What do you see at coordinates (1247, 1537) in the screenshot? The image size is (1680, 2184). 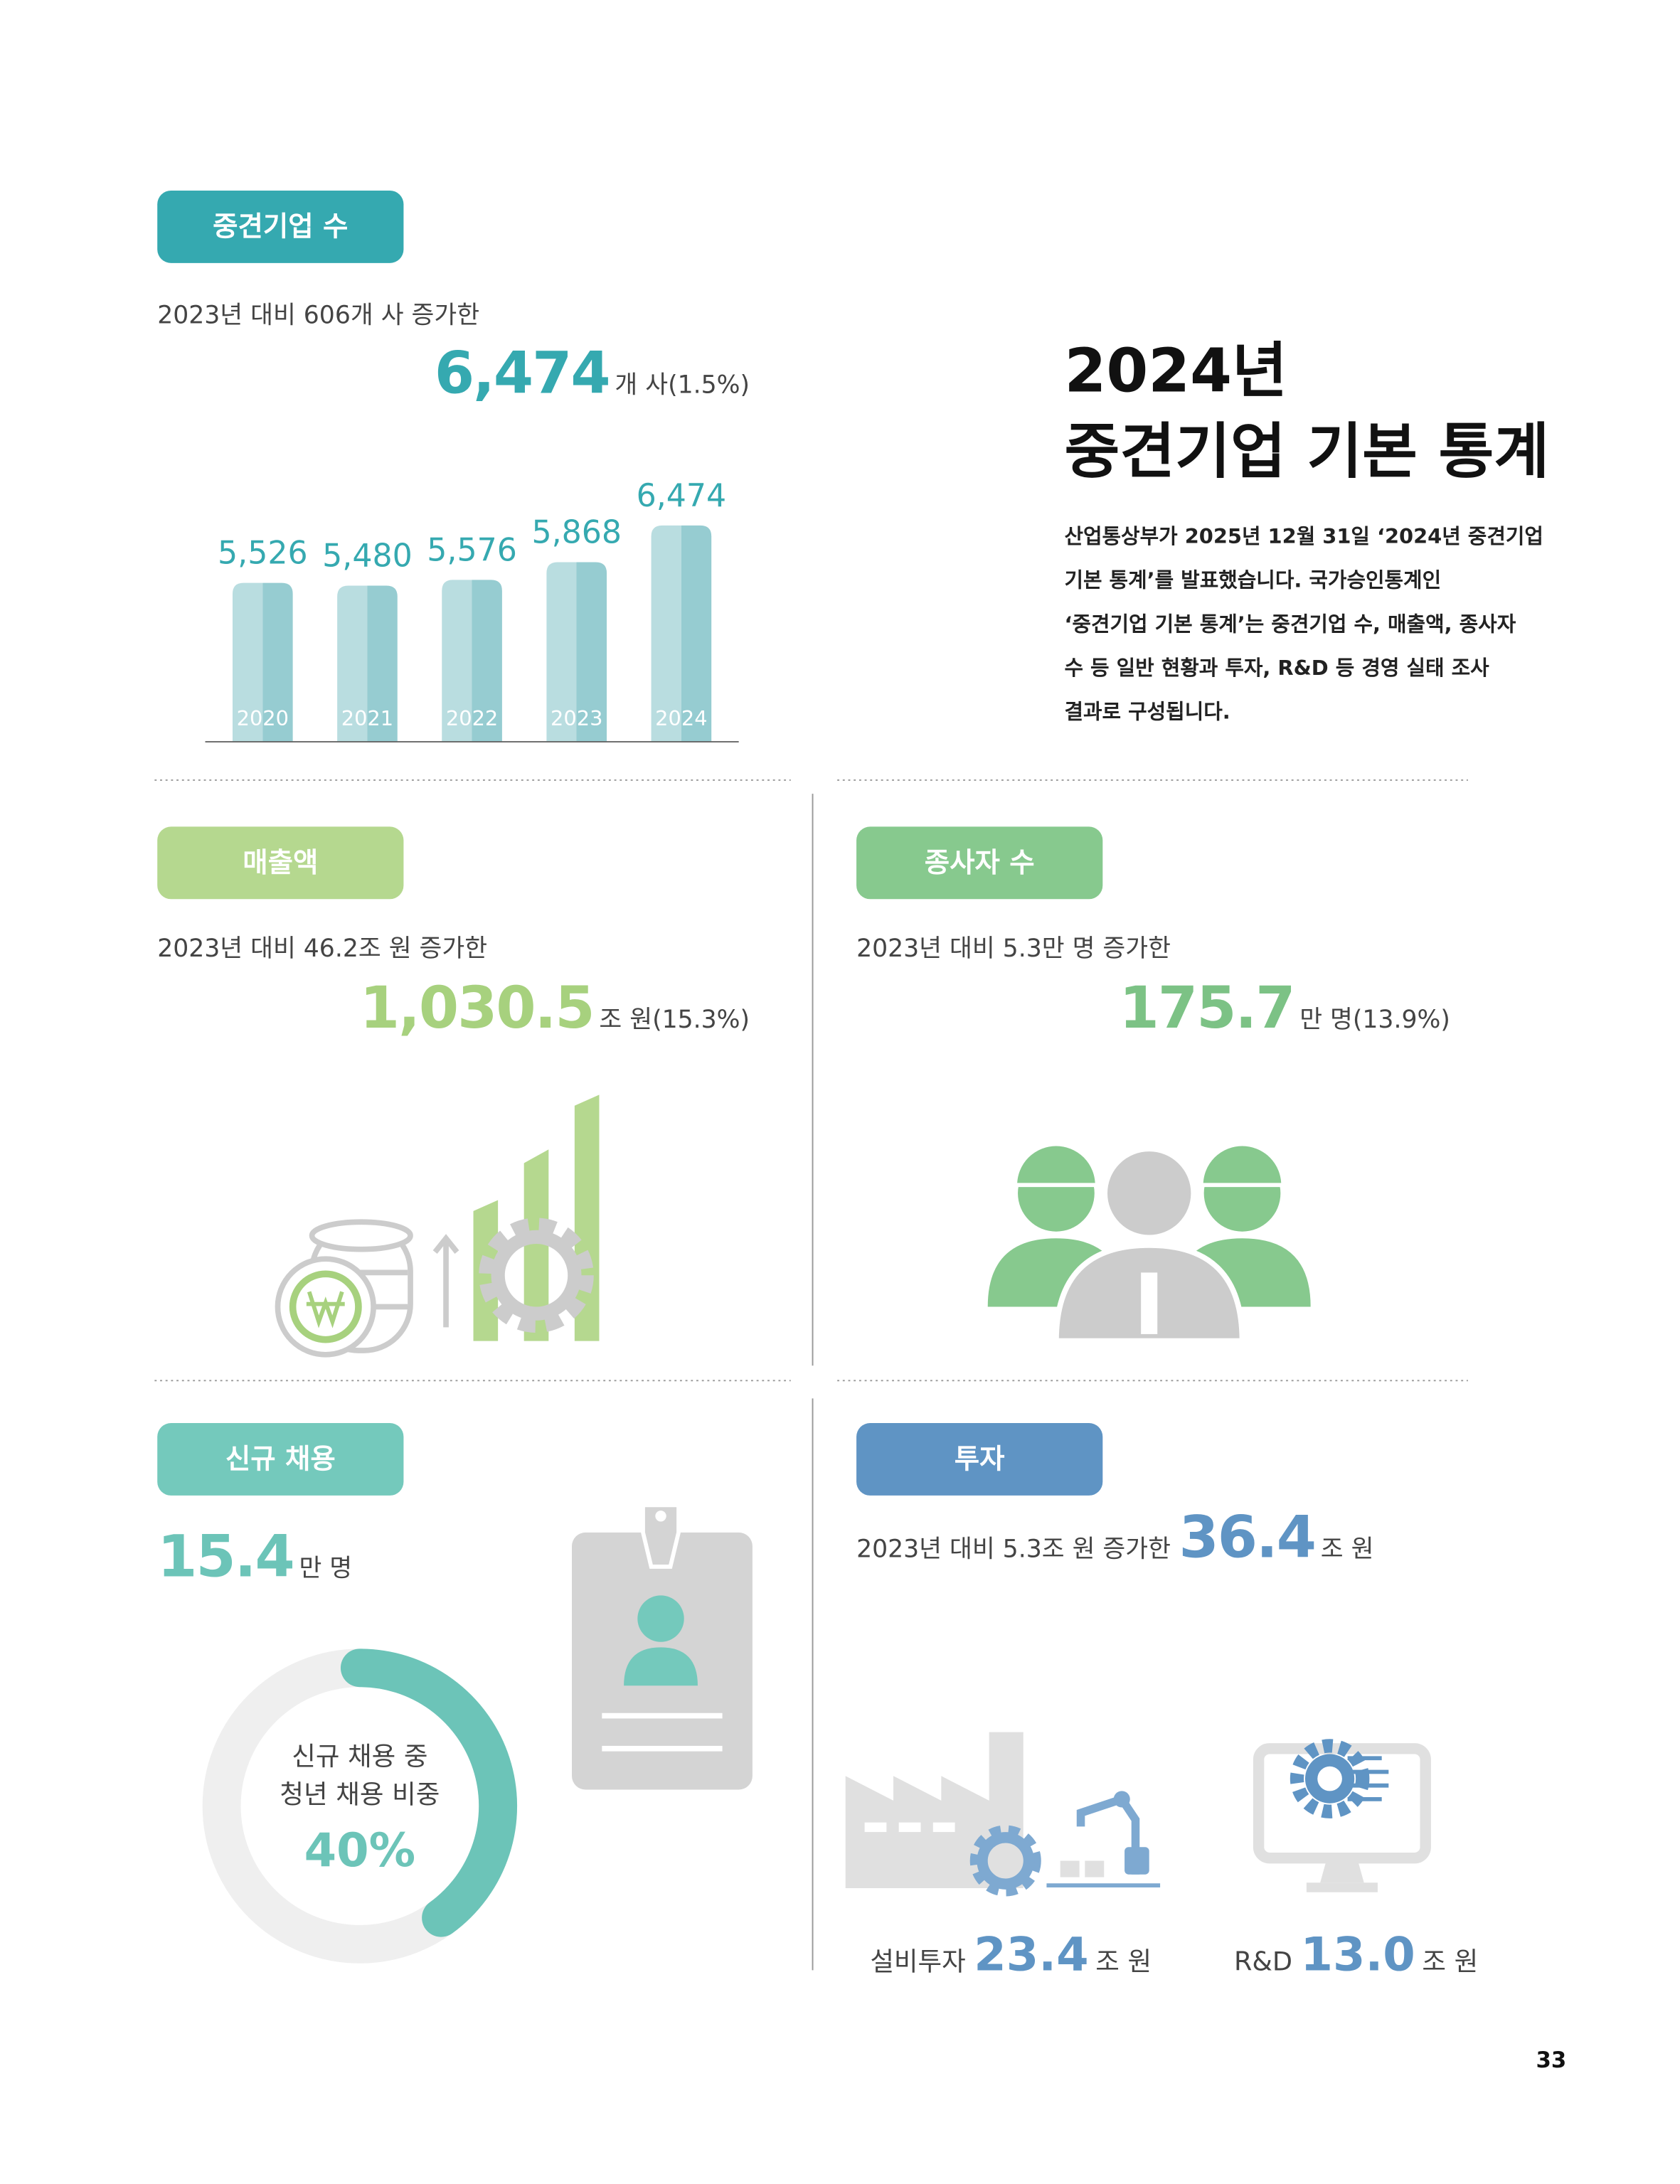 I see `headline-value: 36.4` at bounding box center [1247, 1537].